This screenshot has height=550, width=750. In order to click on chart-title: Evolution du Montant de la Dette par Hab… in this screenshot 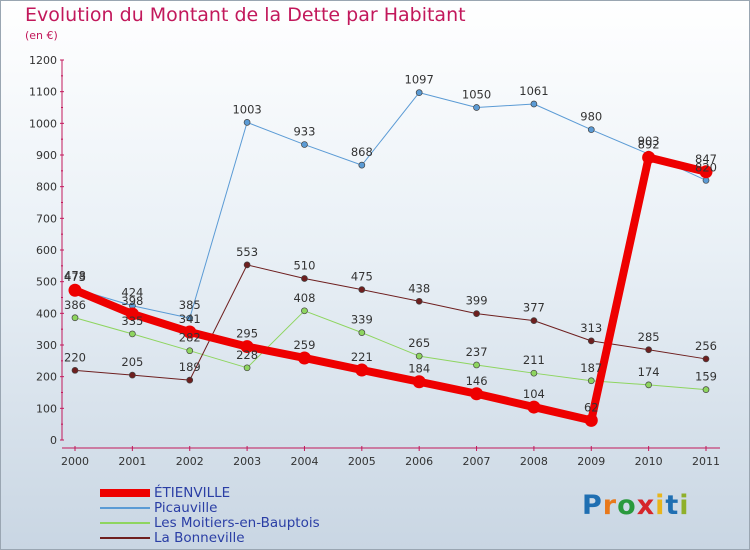, I will do `click(245, 15)`.